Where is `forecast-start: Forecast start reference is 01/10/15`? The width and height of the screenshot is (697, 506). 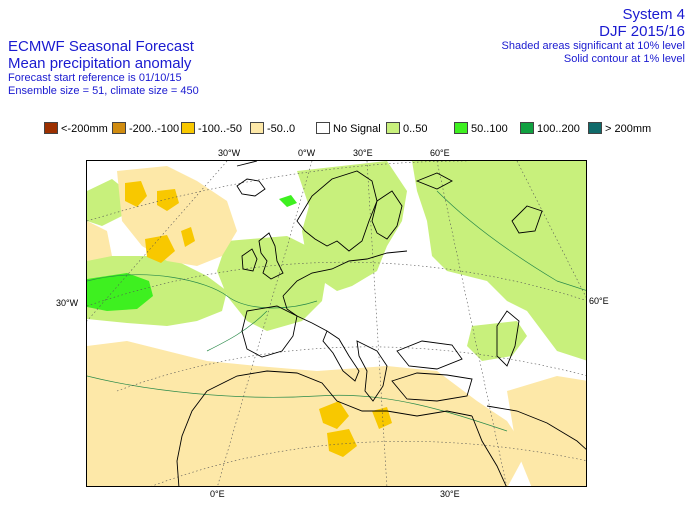 forecast-start: Forecast start reference is 01/10/15 is located at coordinates (95, 78).